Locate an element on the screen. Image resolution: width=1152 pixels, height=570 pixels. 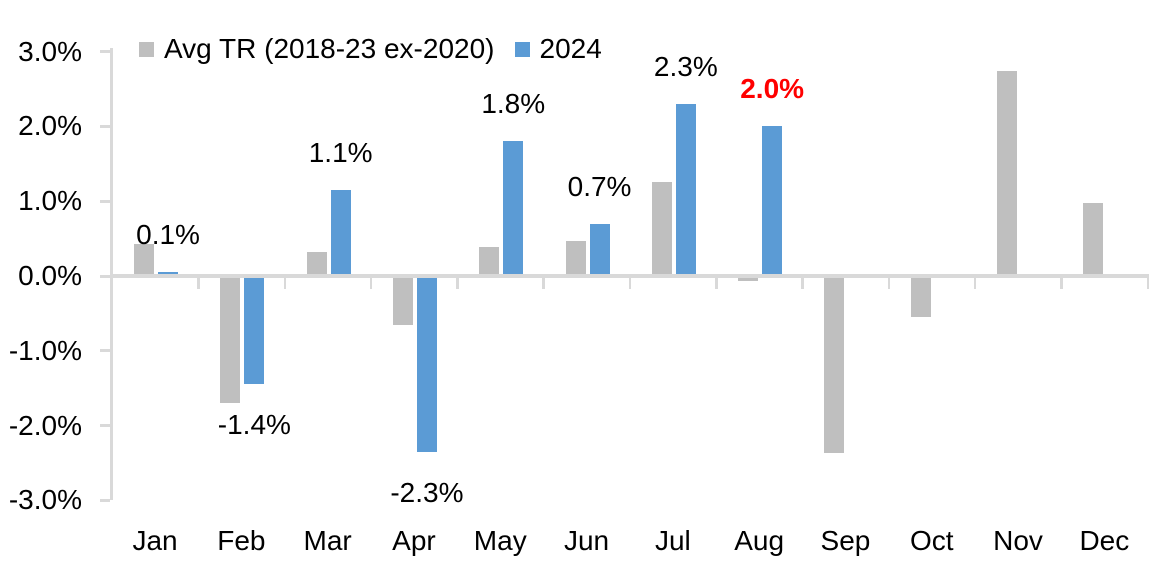
bar-avg-jun is located at coordinates (575, 258).